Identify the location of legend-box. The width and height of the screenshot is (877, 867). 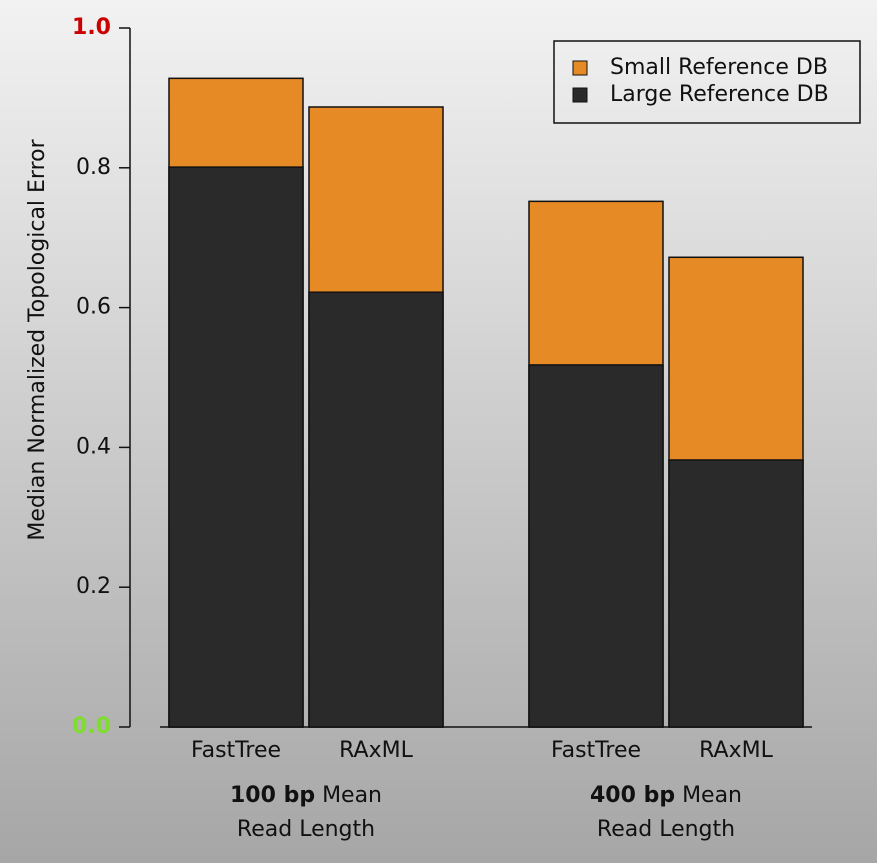
(707, 82).